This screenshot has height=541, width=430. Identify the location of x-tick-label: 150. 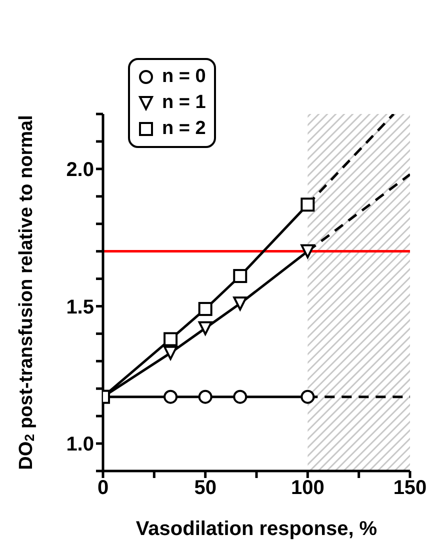
(410, 488).